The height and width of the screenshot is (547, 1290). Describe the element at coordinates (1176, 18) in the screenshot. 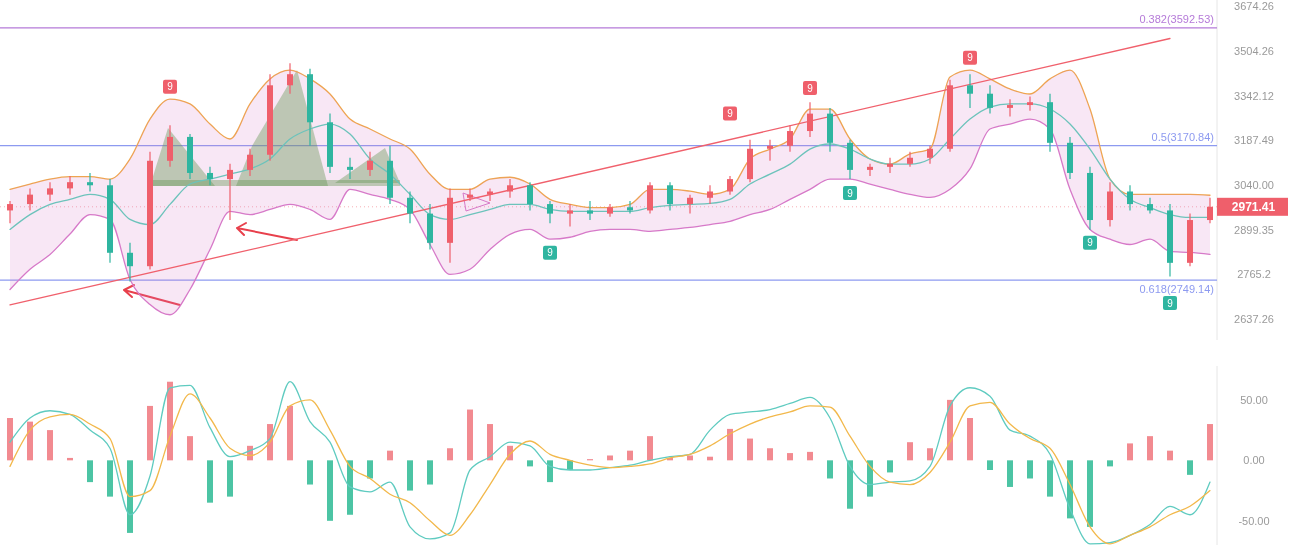

I see `ref-line-label: 0.382(3592.53)` at that location.